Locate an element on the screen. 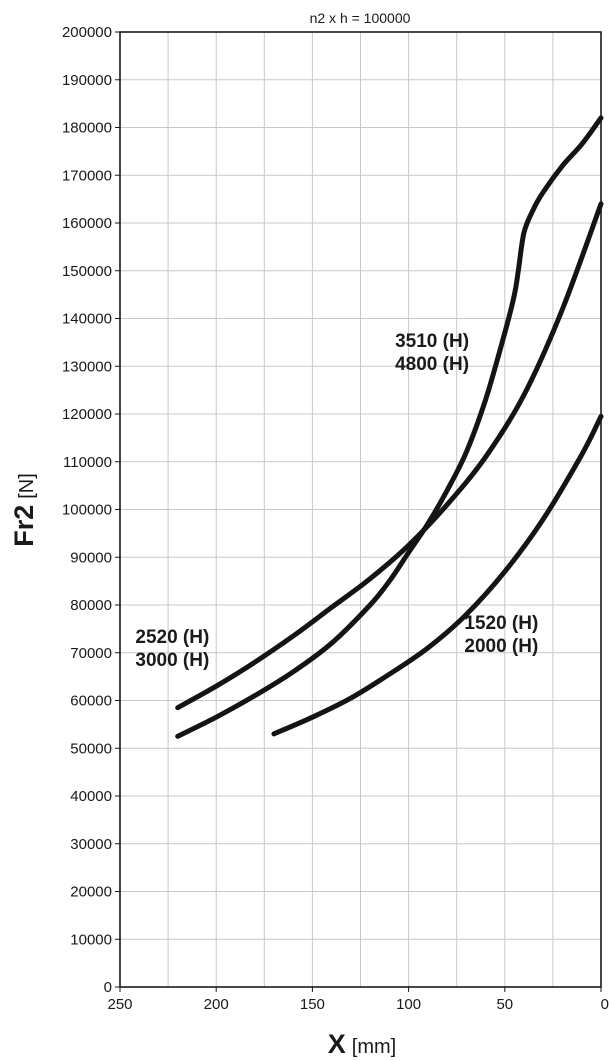 This screenshot has height=1060, width=609. curve-label-2-line-2: 3000 (H) is located at coordinates (172, 660).